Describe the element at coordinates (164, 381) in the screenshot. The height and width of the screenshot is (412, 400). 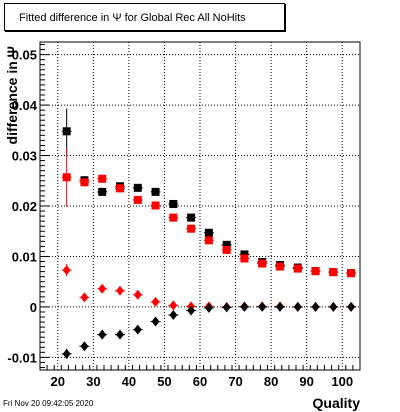
I see `x-tick-label: 50` at that location.